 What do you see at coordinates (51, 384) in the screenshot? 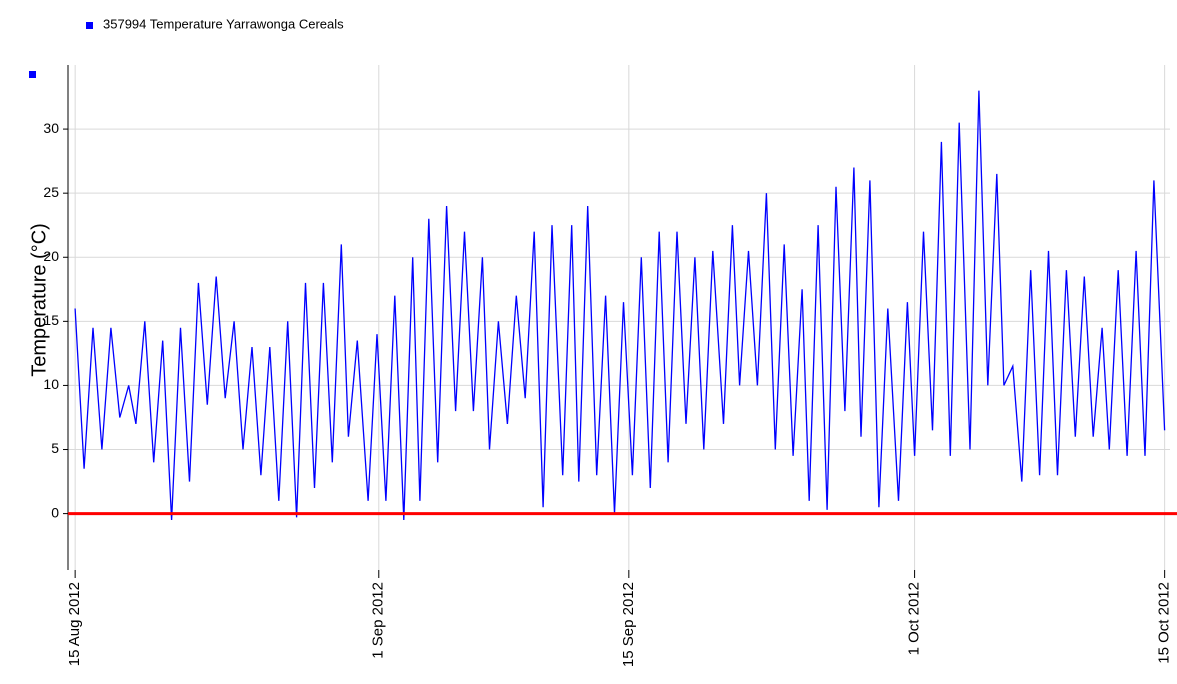
I see `y-tick-label: 10` at bounding box center [51, 384].